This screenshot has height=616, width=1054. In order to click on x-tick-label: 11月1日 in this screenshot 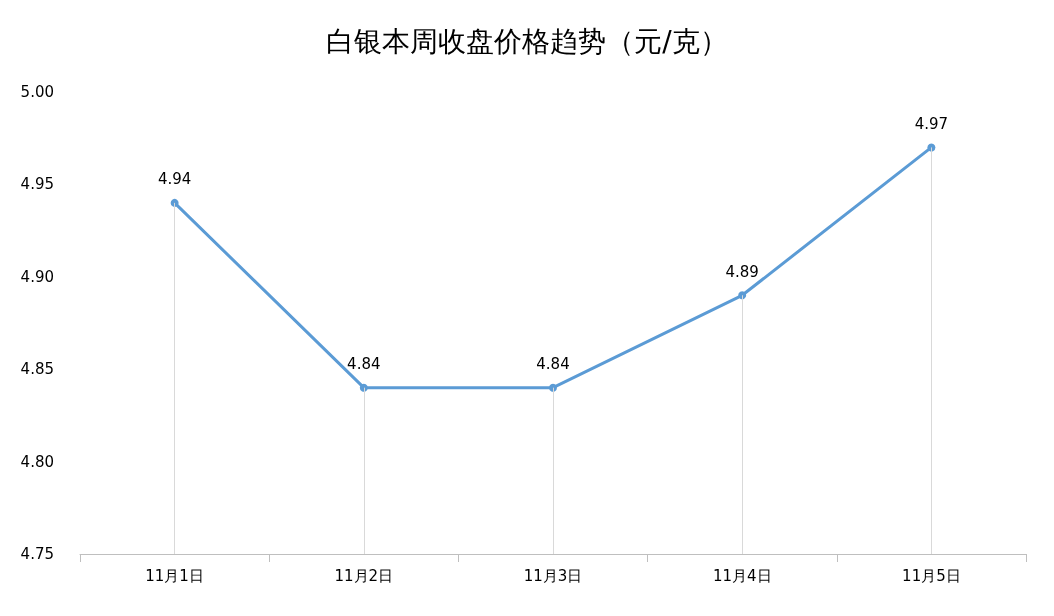, I will do `click(174, 575)`.